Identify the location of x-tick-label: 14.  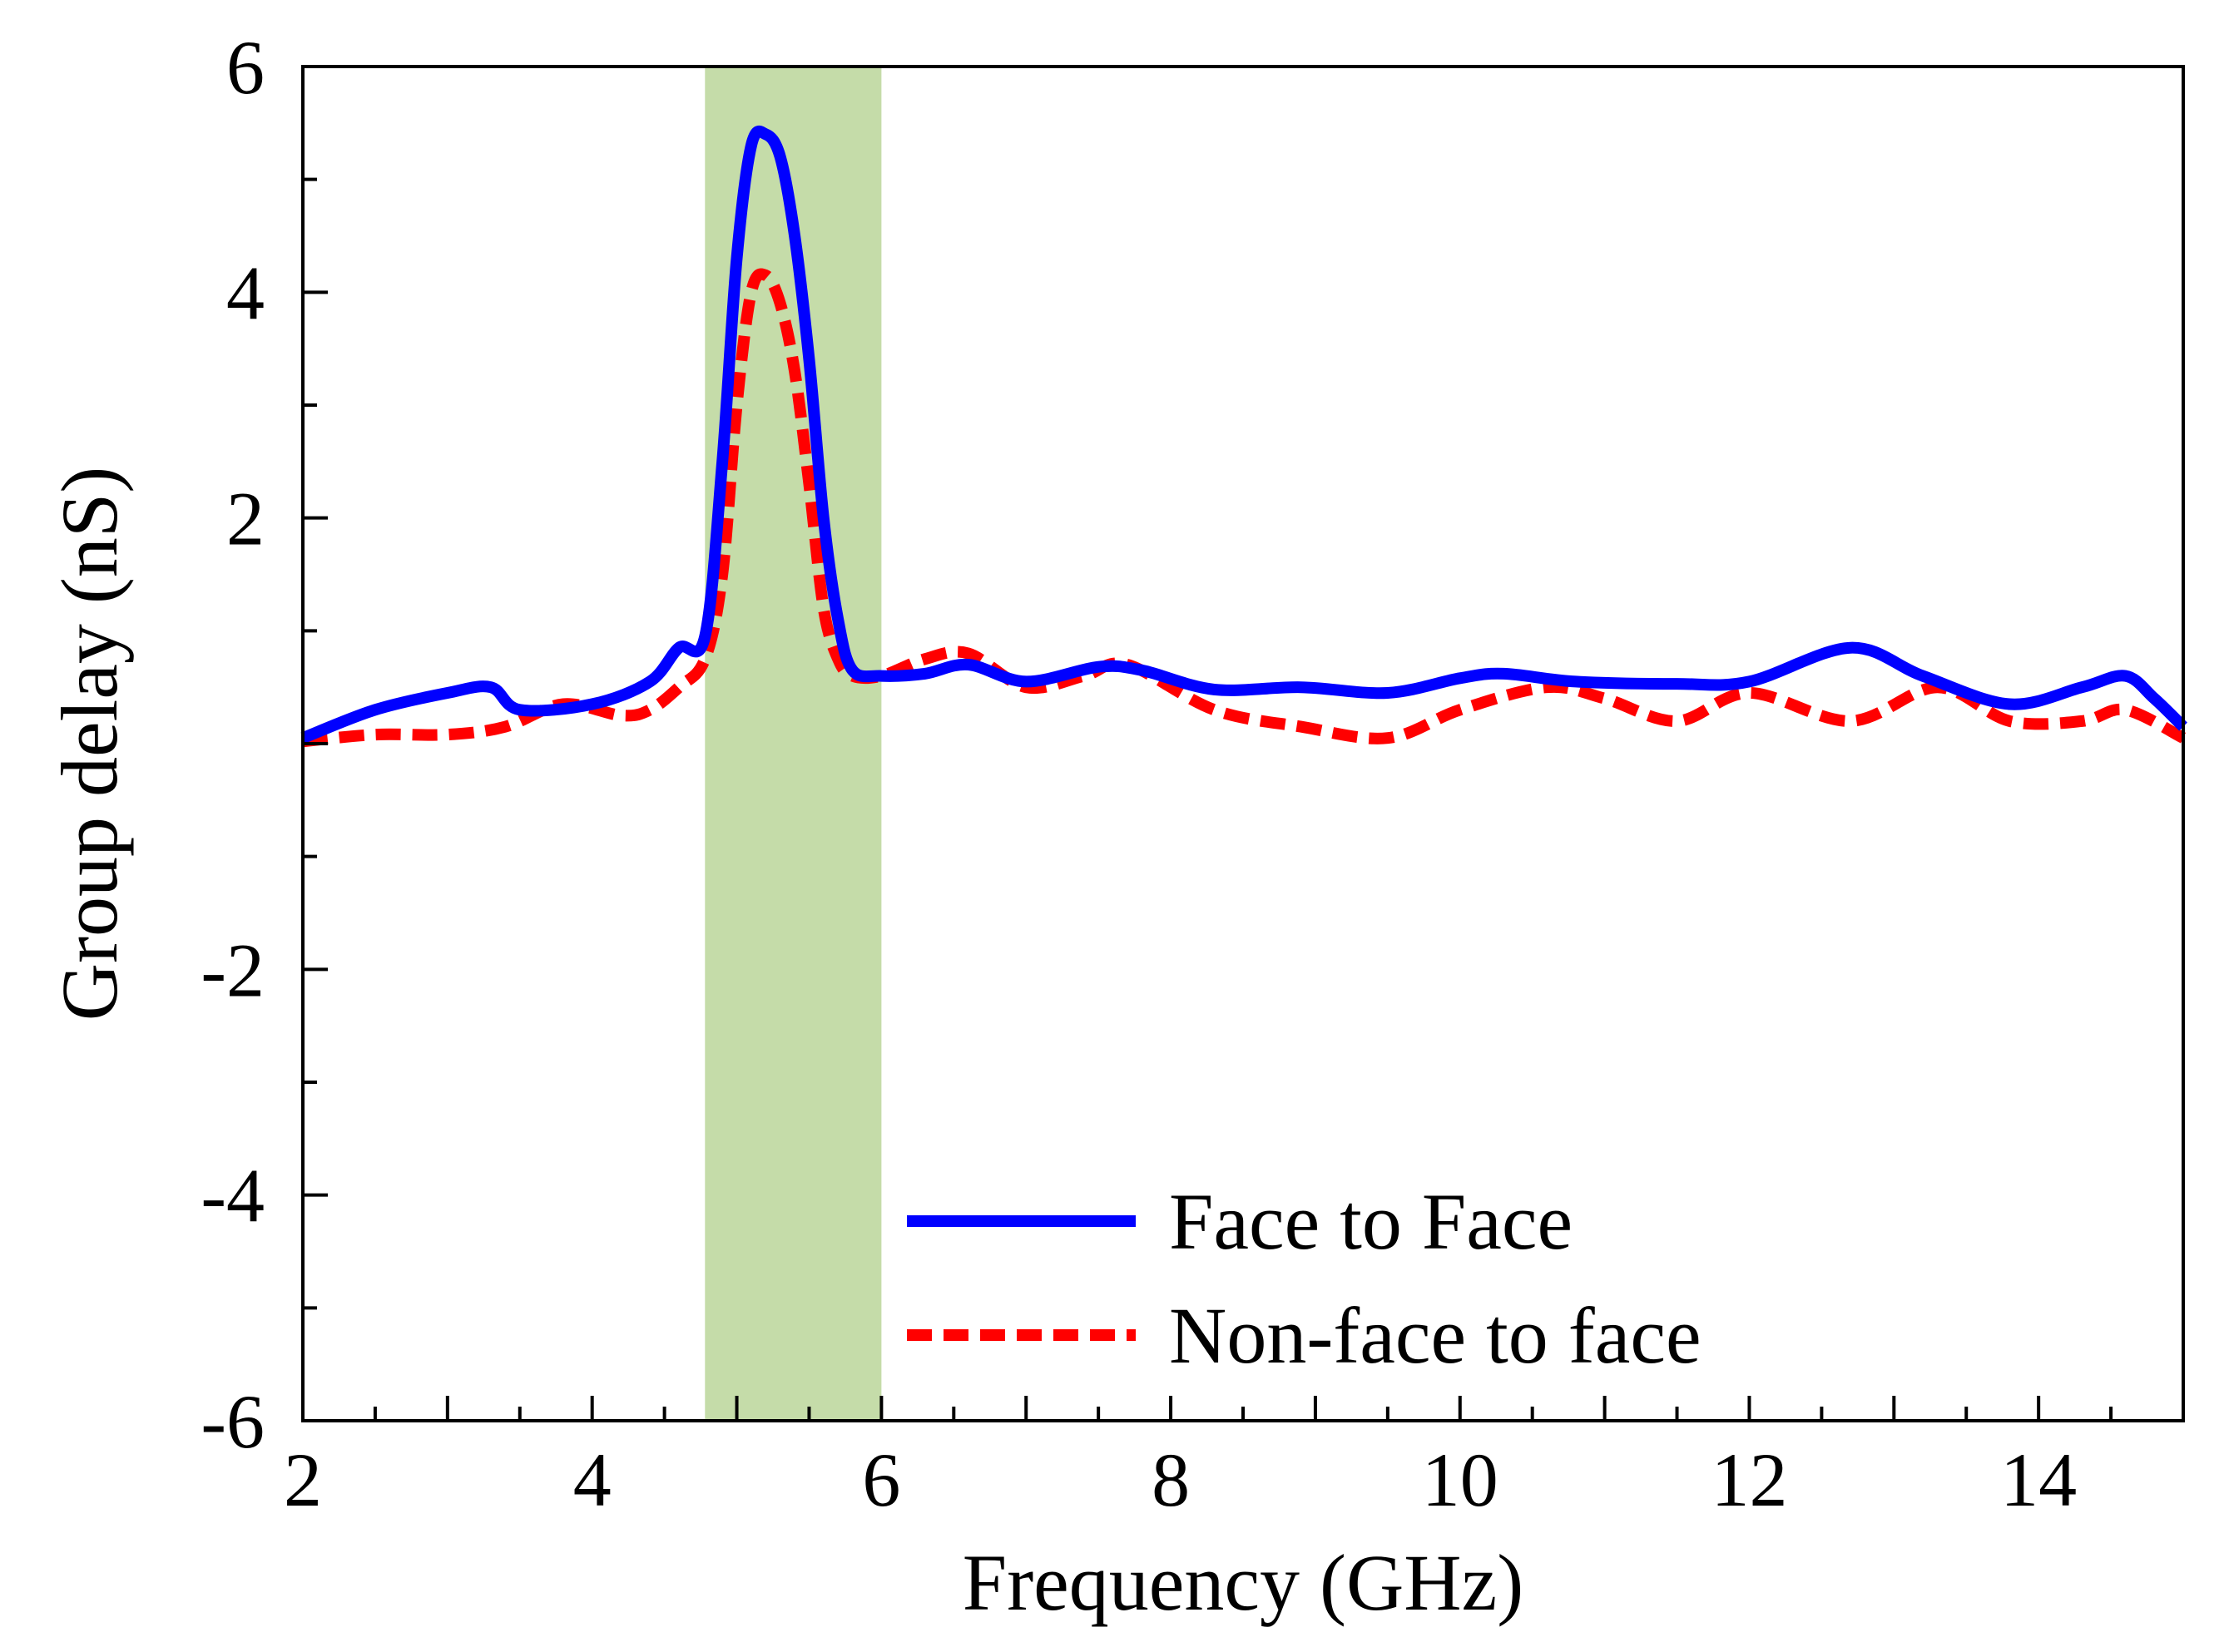
(2038, 1479).